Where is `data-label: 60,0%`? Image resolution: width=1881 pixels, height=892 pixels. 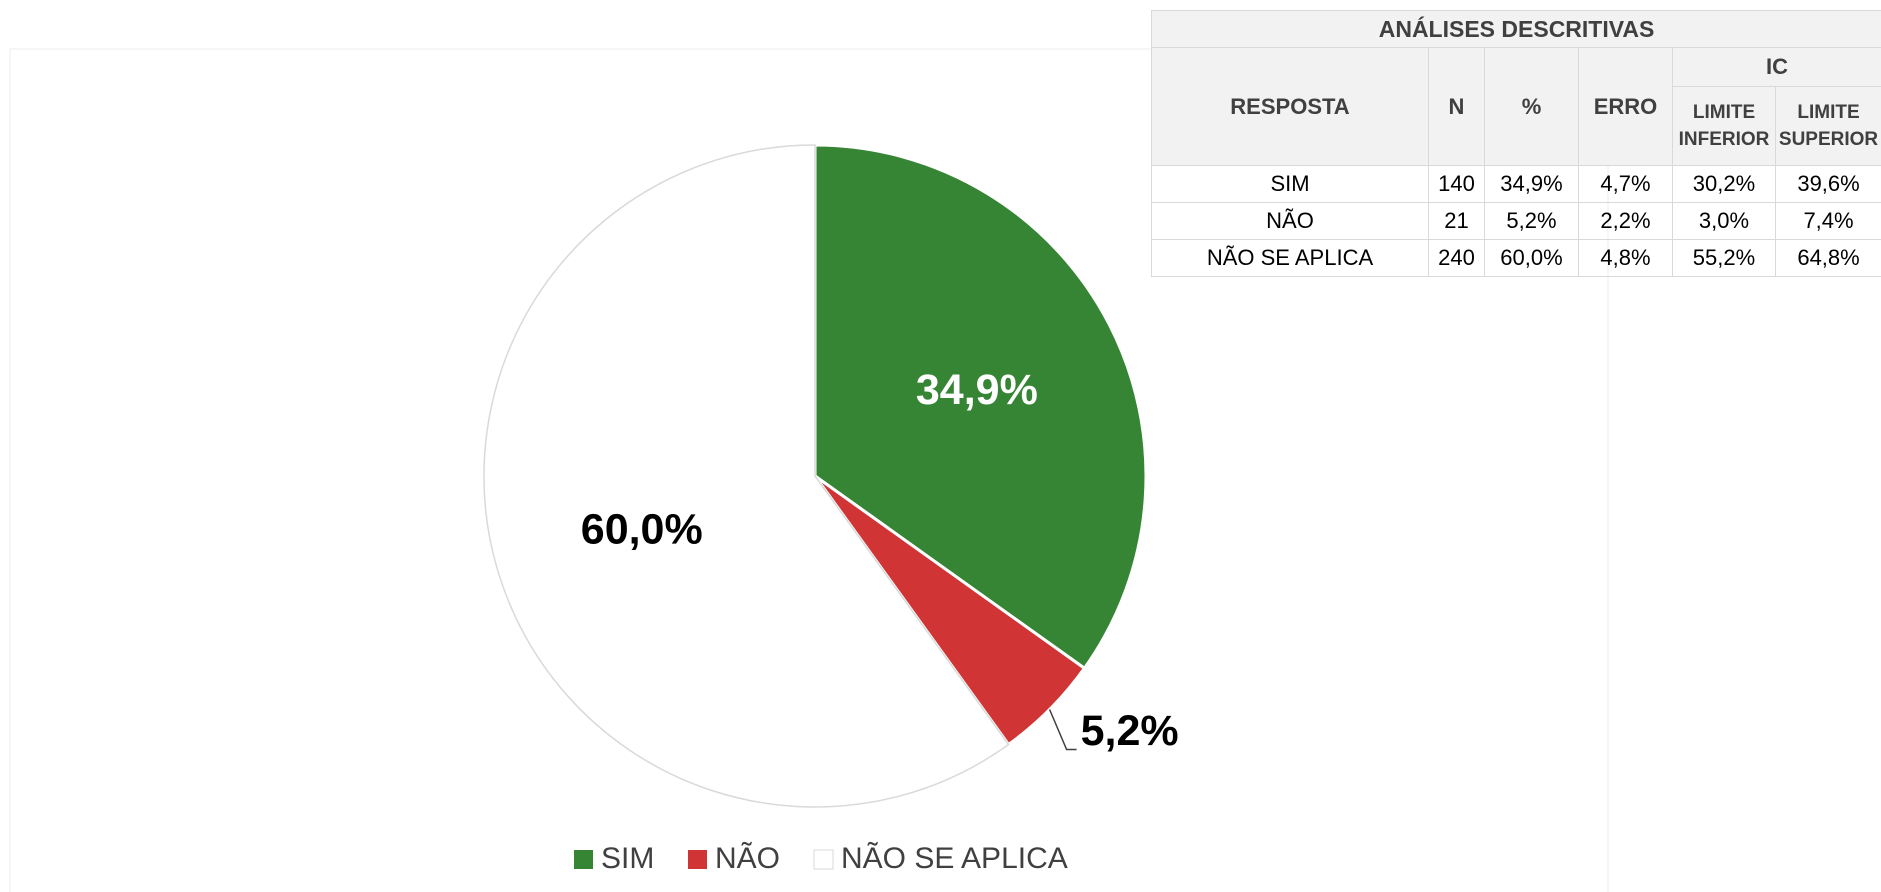
data-label: 60,0% is located at coordinates (642, 529).